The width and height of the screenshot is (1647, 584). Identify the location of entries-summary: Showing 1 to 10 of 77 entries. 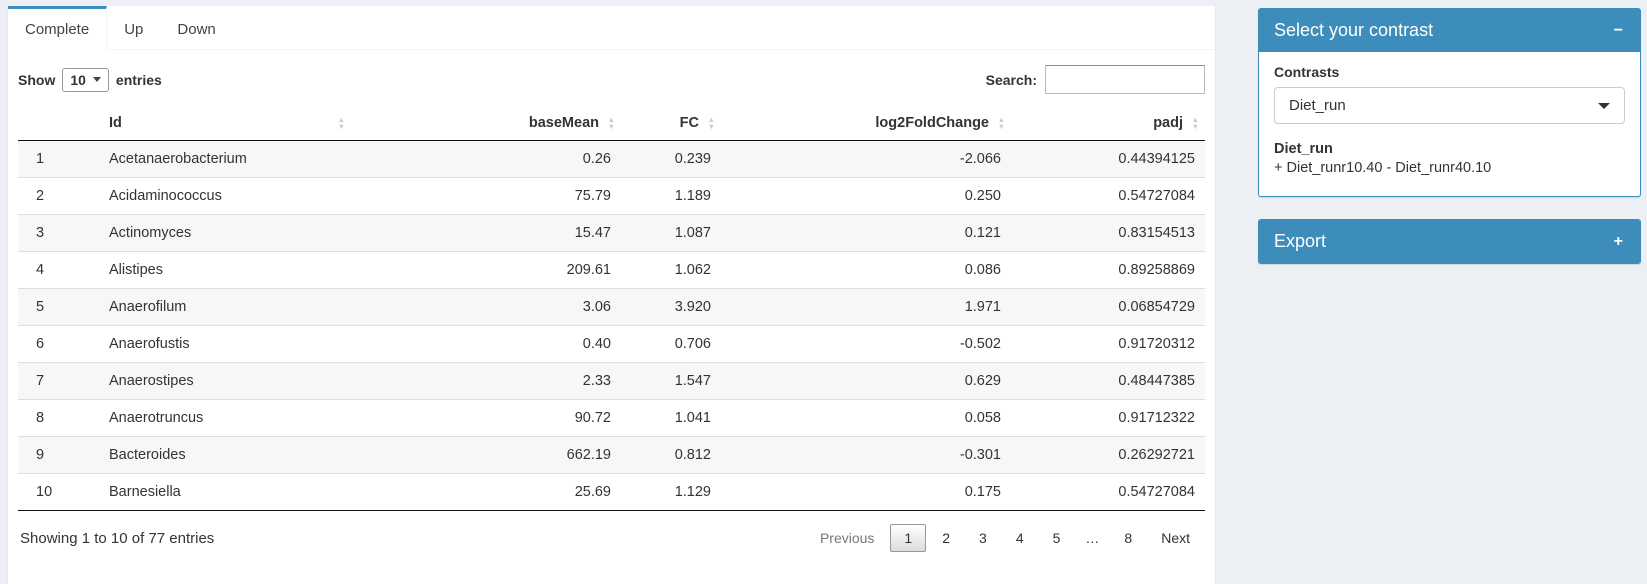
(117, 538).